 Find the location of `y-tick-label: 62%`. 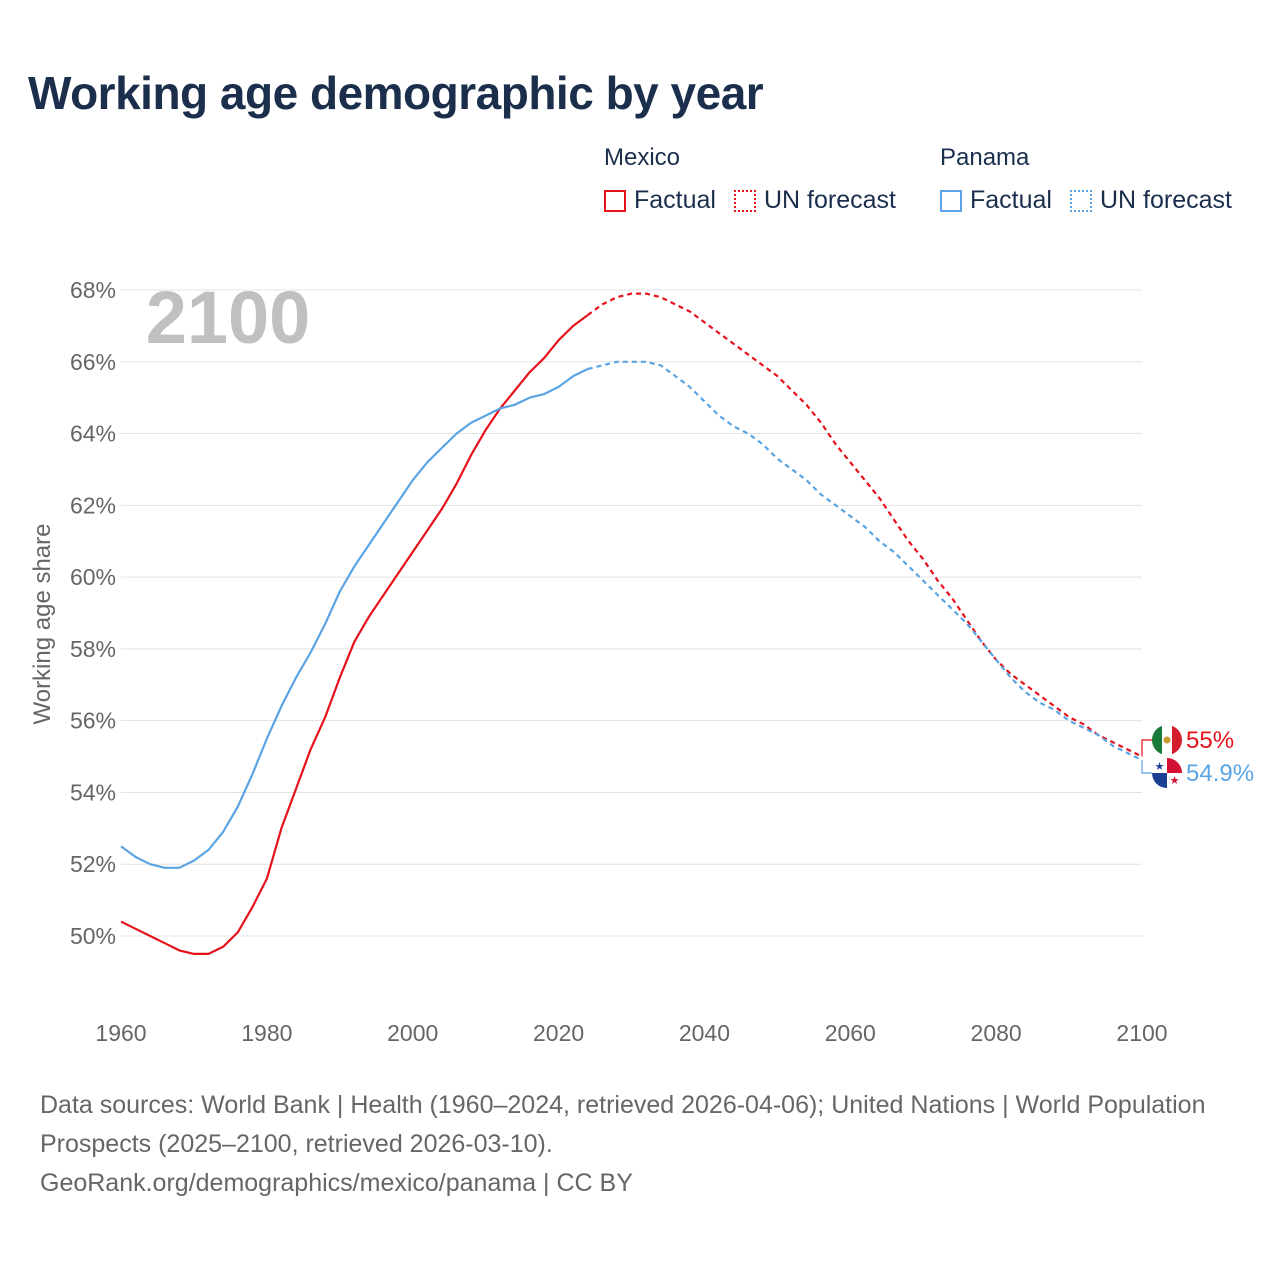

y-tick-label: 62% is located at coordinates (93, 505).